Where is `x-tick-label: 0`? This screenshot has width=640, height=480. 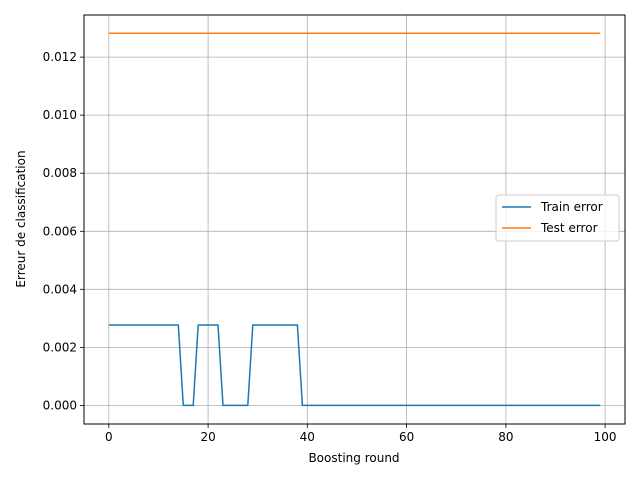 x-tick-label: 0 is located at coordinates (109, 437).